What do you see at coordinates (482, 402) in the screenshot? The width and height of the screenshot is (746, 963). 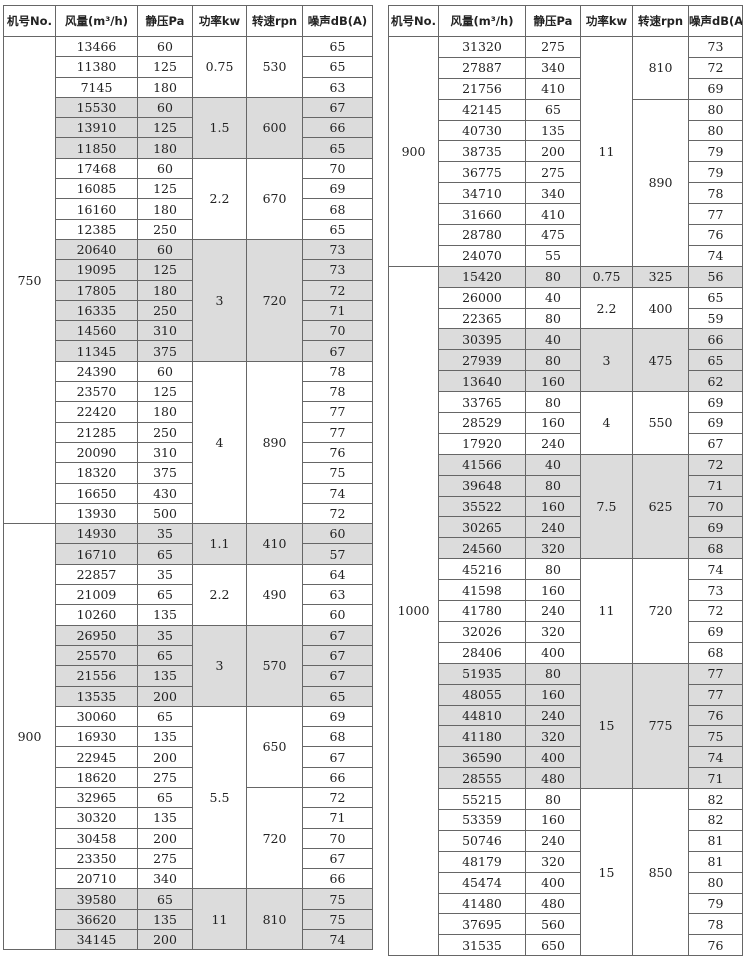 I see `airflow: 33765` at bounding box center [482, 402].